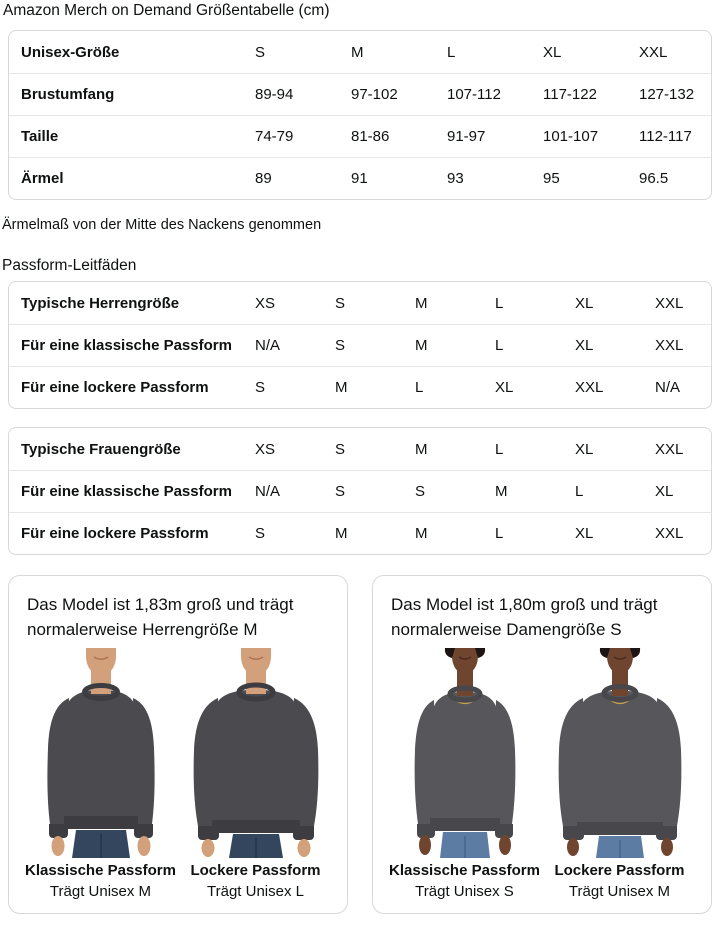 This screenshot has height=925, width=720. I want to click on size-cell: 91-97, so click(466, 136).